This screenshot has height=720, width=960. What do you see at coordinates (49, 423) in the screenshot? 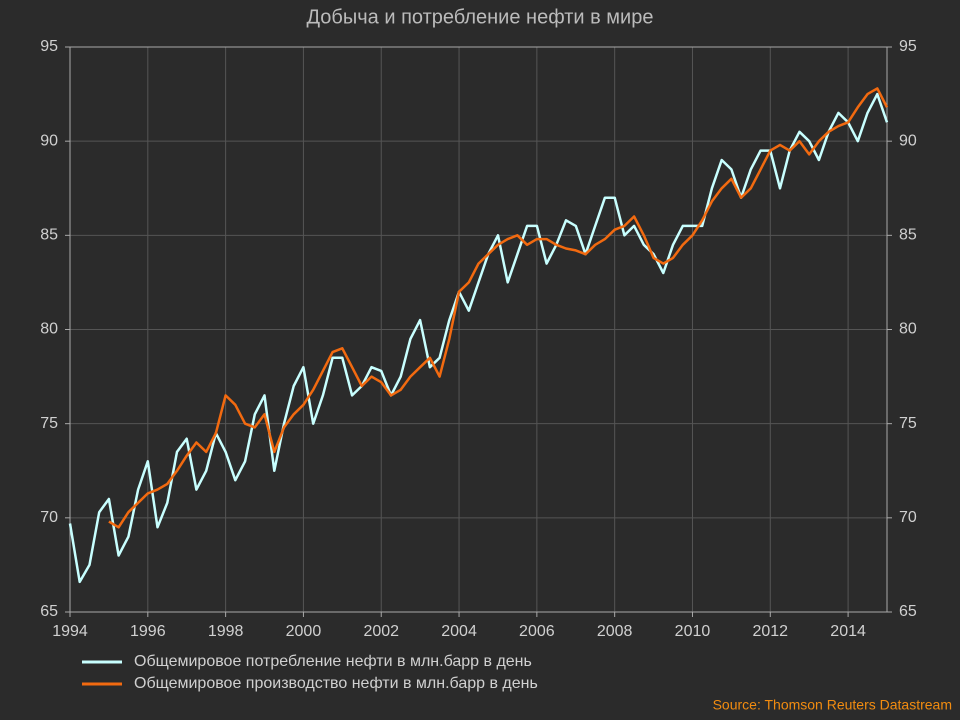
I see `y-tick-label: 75` at bounding box center [49, 423].